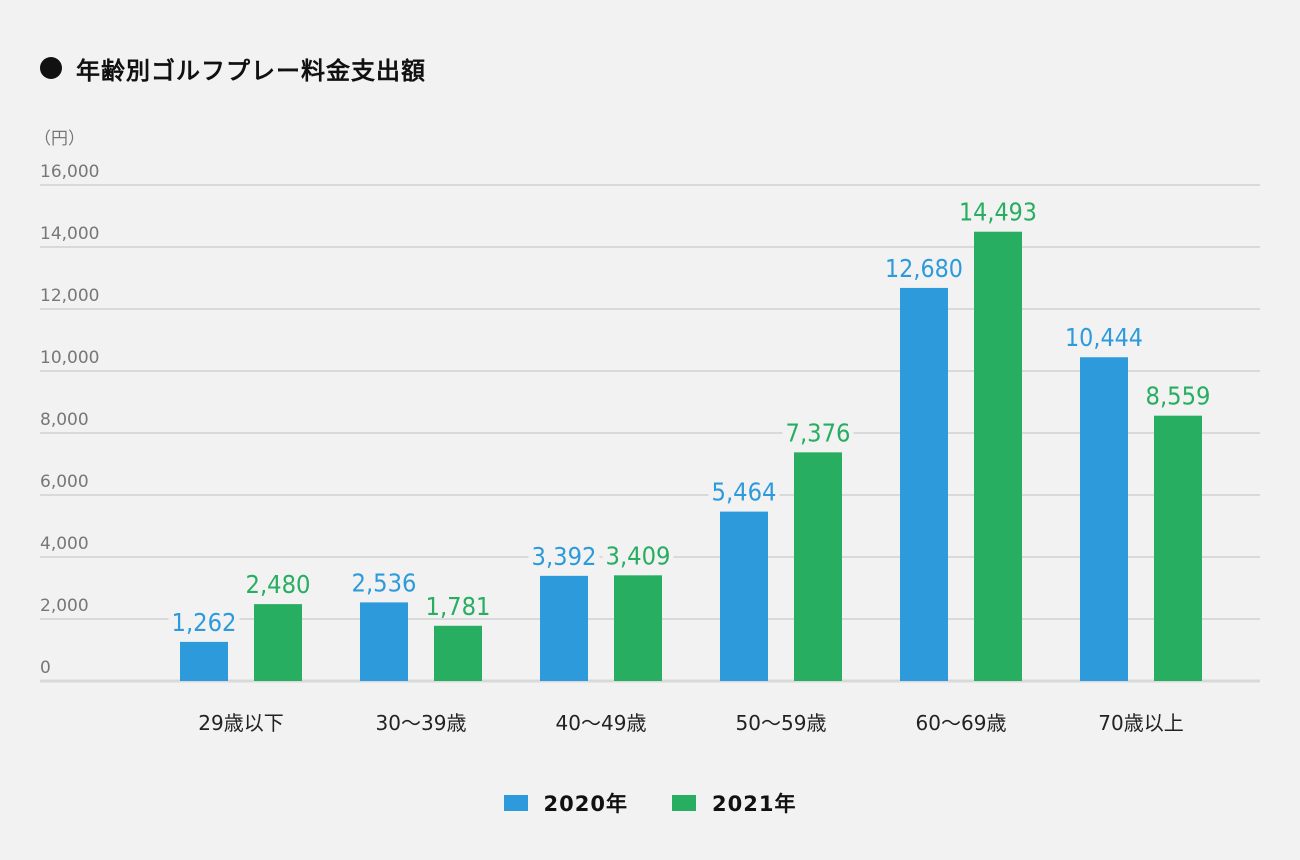 This screenshot has height=860, width=1300. I want to click on data-label: 3,392, so click(564, 556).